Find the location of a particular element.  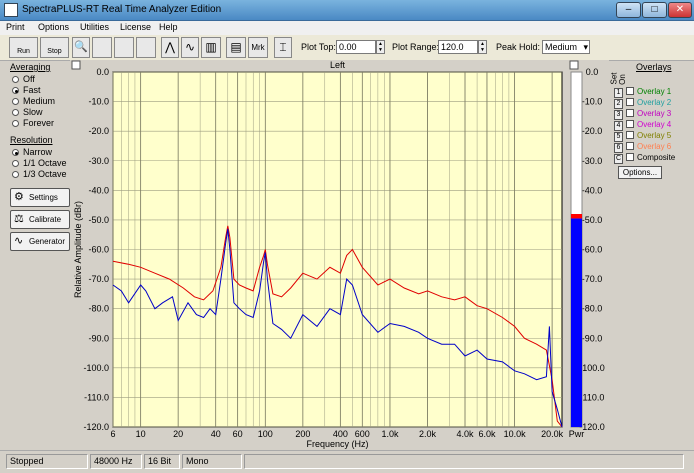

plot-top-field: 0.00 is located at coordinates (356, 47).